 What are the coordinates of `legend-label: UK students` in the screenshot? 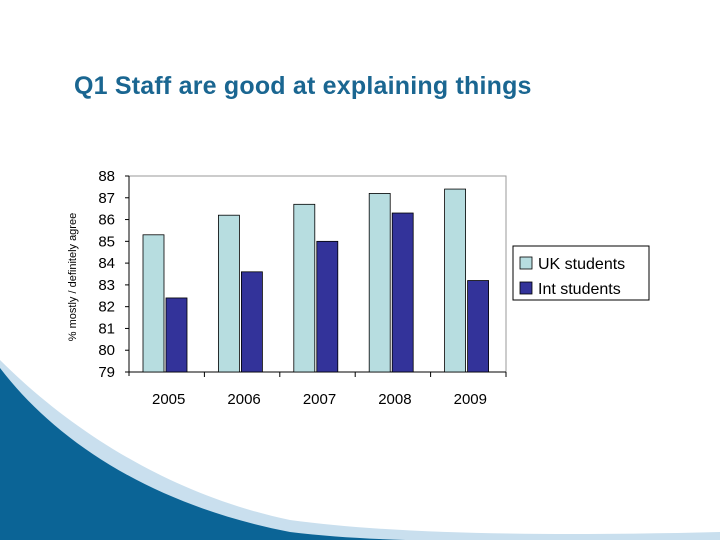 It's located at (581, 264).